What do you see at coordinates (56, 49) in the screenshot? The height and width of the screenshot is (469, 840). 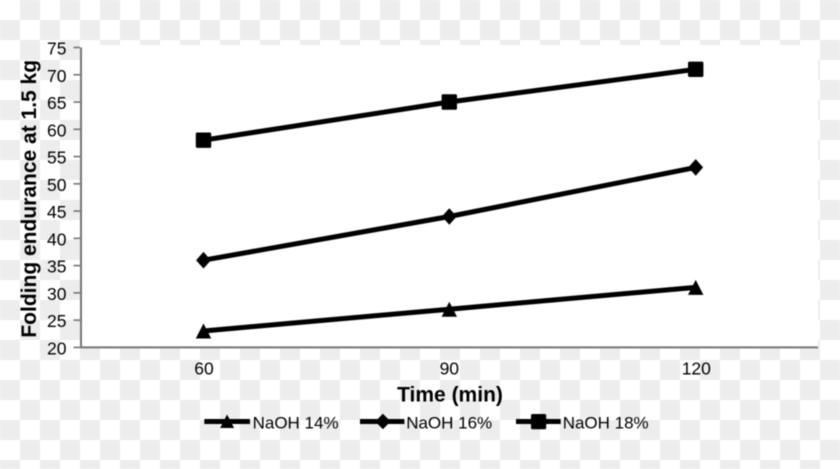 I see `svg-text: 75` at bounding box center [56, 49].